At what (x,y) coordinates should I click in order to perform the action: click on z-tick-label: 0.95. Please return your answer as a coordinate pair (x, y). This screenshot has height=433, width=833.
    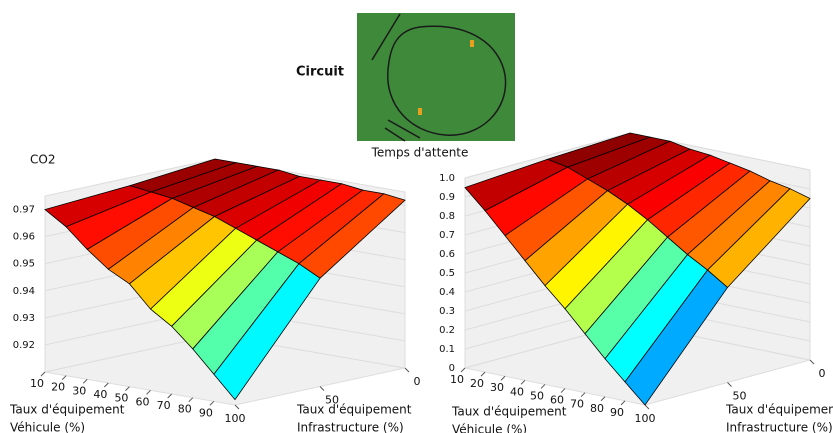
    Looking at the image, I should click on (24, 264).